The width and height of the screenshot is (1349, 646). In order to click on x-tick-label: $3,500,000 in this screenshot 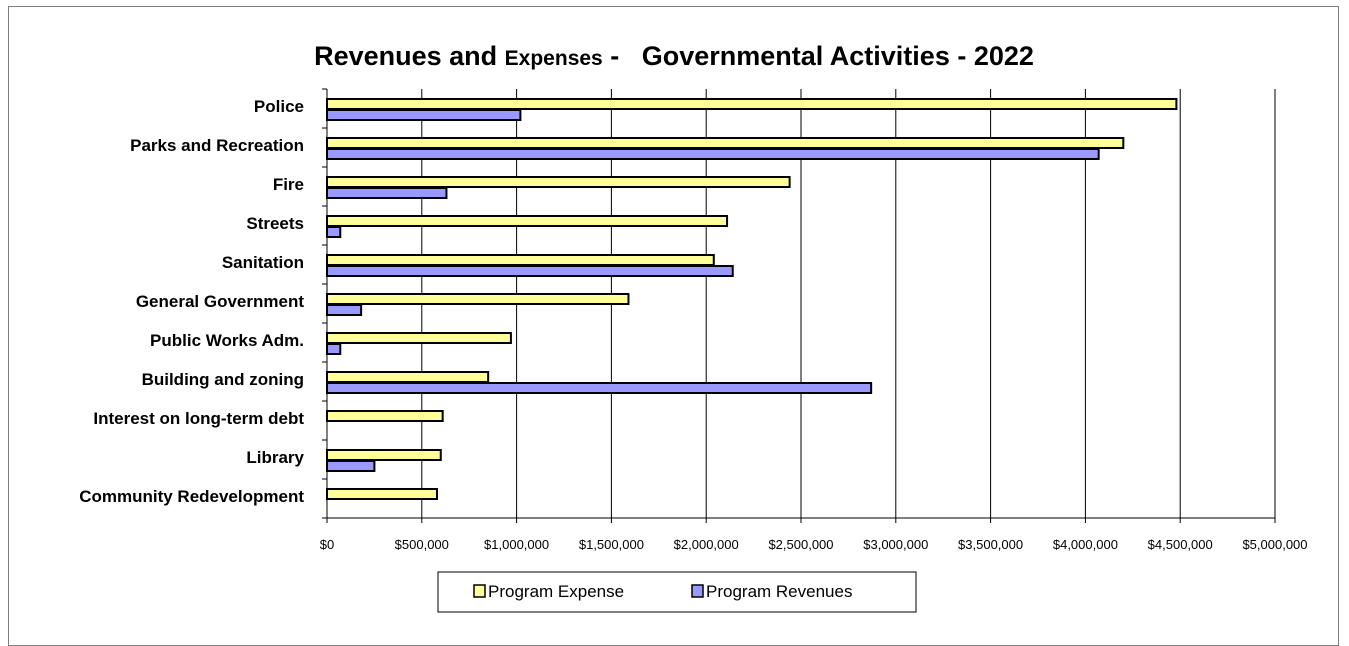, I will do `click(990, 544)`.